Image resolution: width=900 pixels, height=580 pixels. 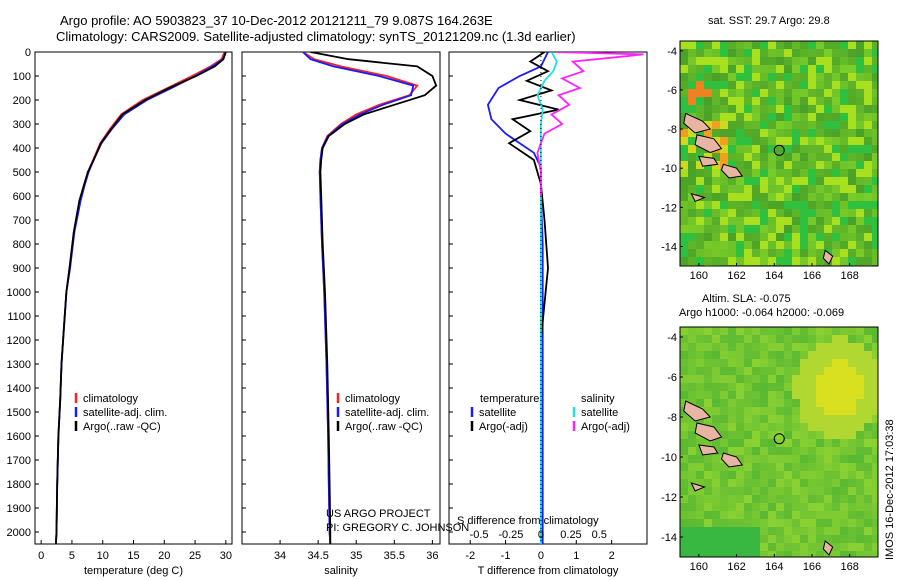 What do you see at coordinates (226, 556) in the screenshot?
I see `x-tick-label: 30` at bounding box center [226, 556].